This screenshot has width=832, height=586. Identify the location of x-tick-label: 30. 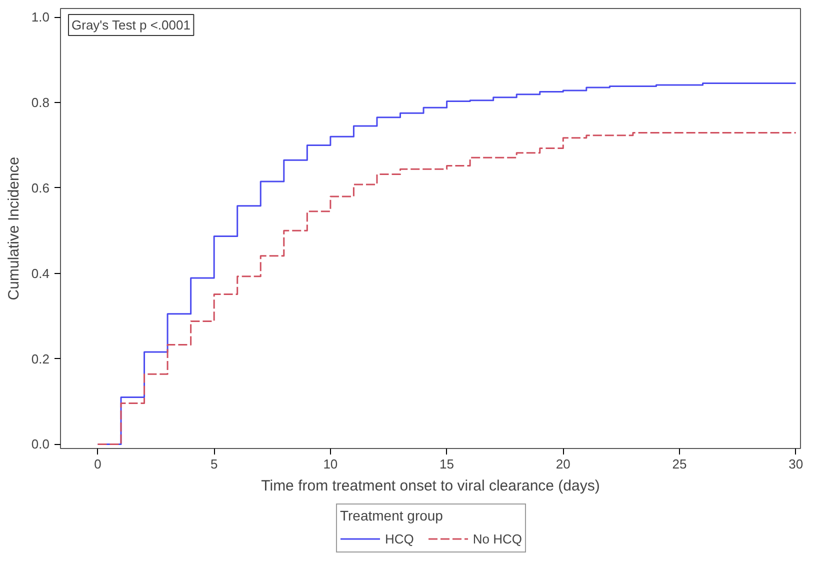
(796, 464).